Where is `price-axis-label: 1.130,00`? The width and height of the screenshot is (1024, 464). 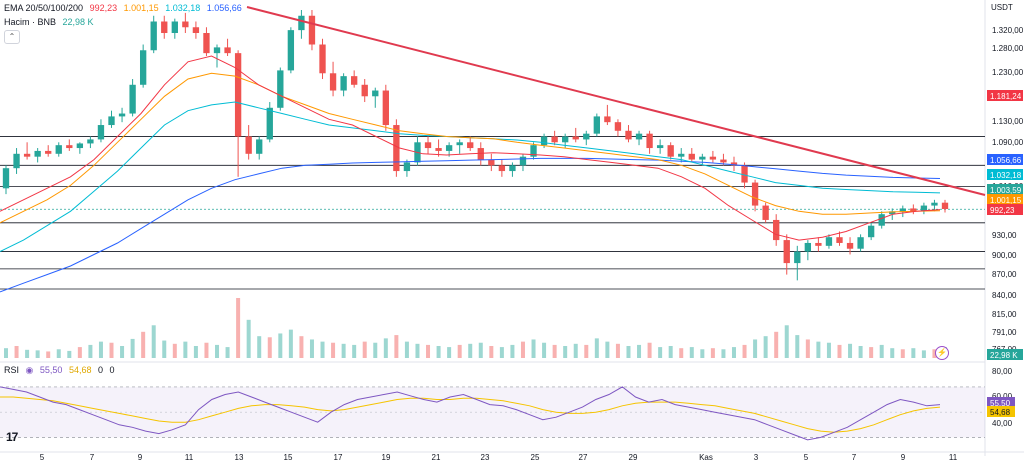
price-axis-label: 1.130,00 is located at coordinates (1008, 121).